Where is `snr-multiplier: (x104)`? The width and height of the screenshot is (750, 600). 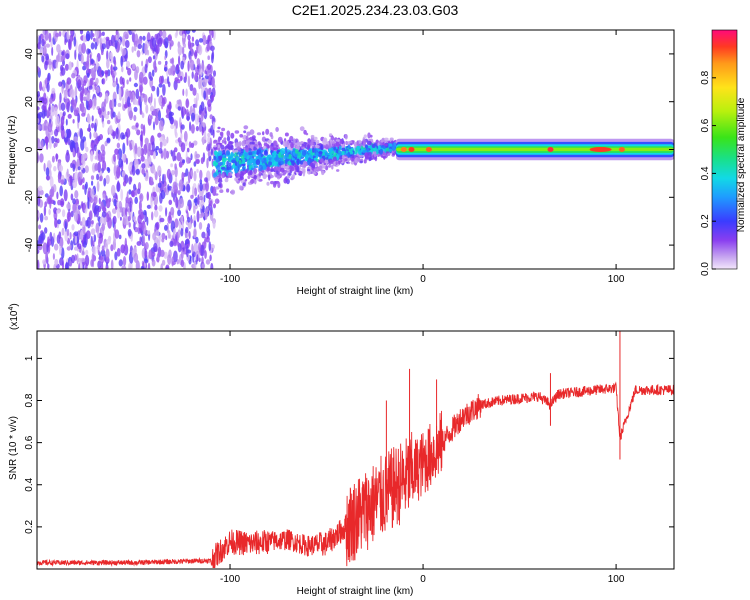 snr-multiplier: (x104) is located at coordinates (14, 316).